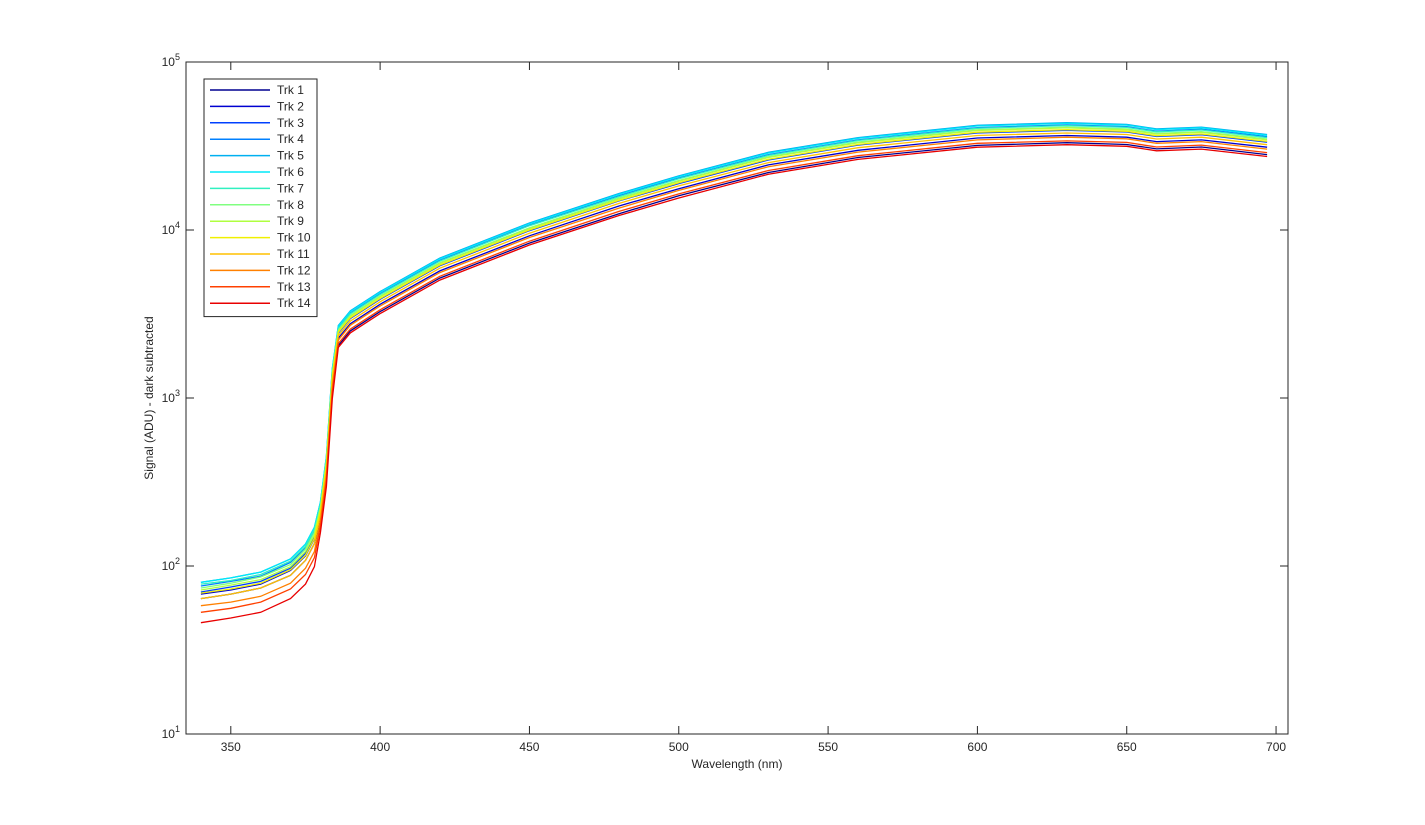 The width and height of the screenshot is (1425, 825). I want to click on y-tick-label: 10¹, so click(171, 732).